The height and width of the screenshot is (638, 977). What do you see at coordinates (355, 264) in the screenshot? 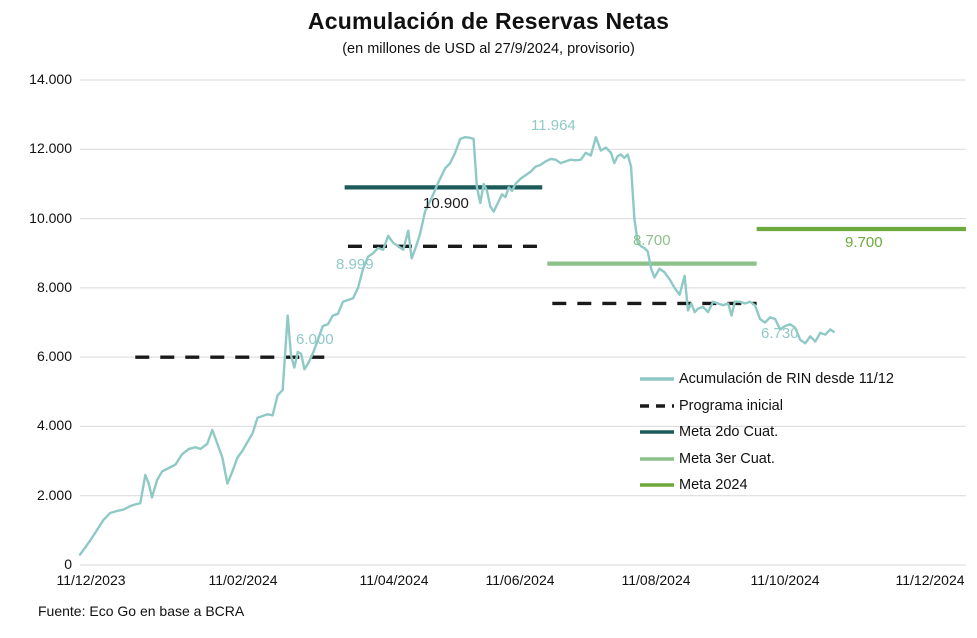
I see `data-label: 8.999` at bounding box center [355, 264].